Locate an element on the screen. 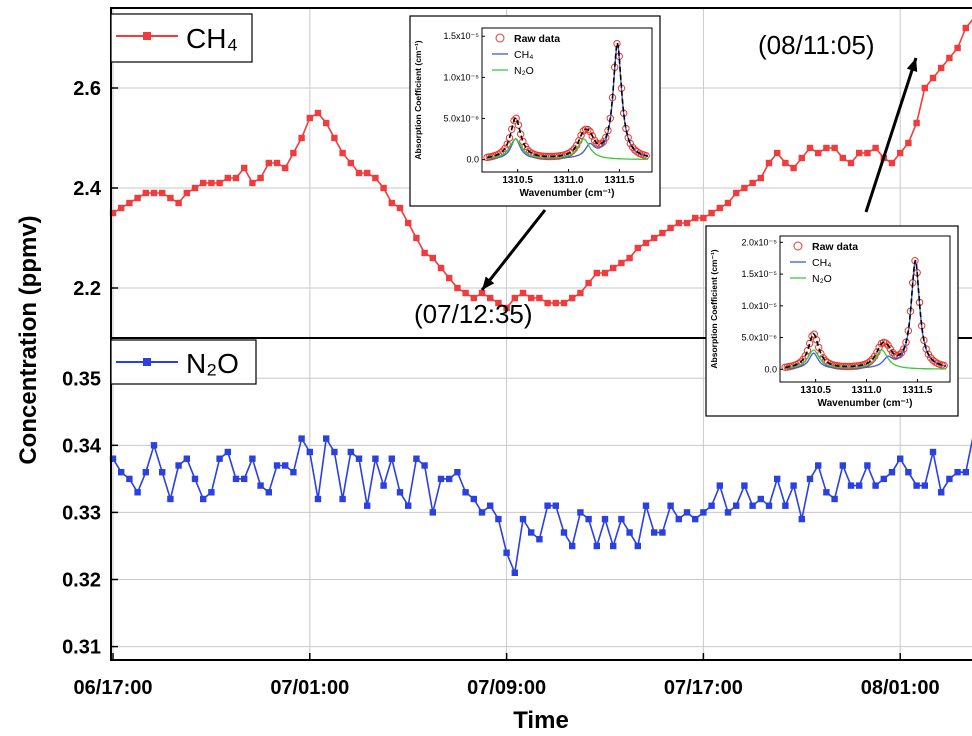 The height and width of the screenshot is (736, 972). inset-x-tick-label: 1310.5 is located at coordinates (517, 180).